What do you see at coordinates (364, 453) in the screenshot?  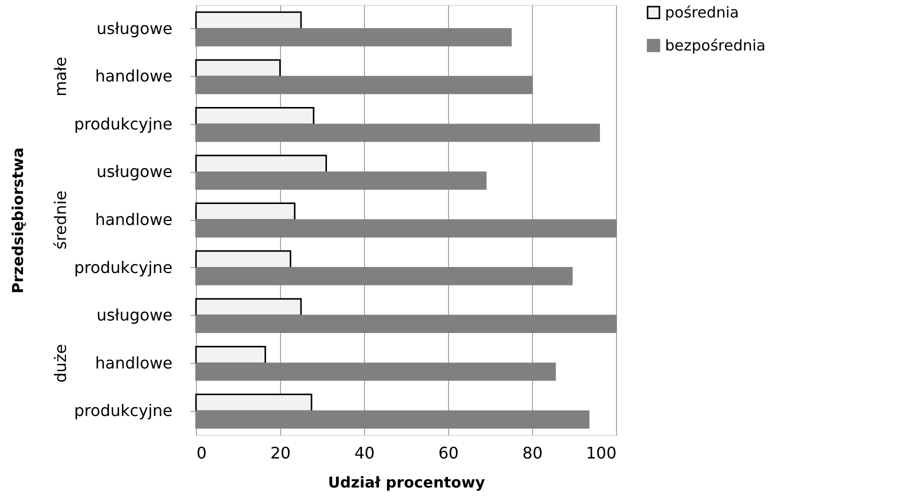 I see `x-tick-label: 40` at bounding box center [364, 453].